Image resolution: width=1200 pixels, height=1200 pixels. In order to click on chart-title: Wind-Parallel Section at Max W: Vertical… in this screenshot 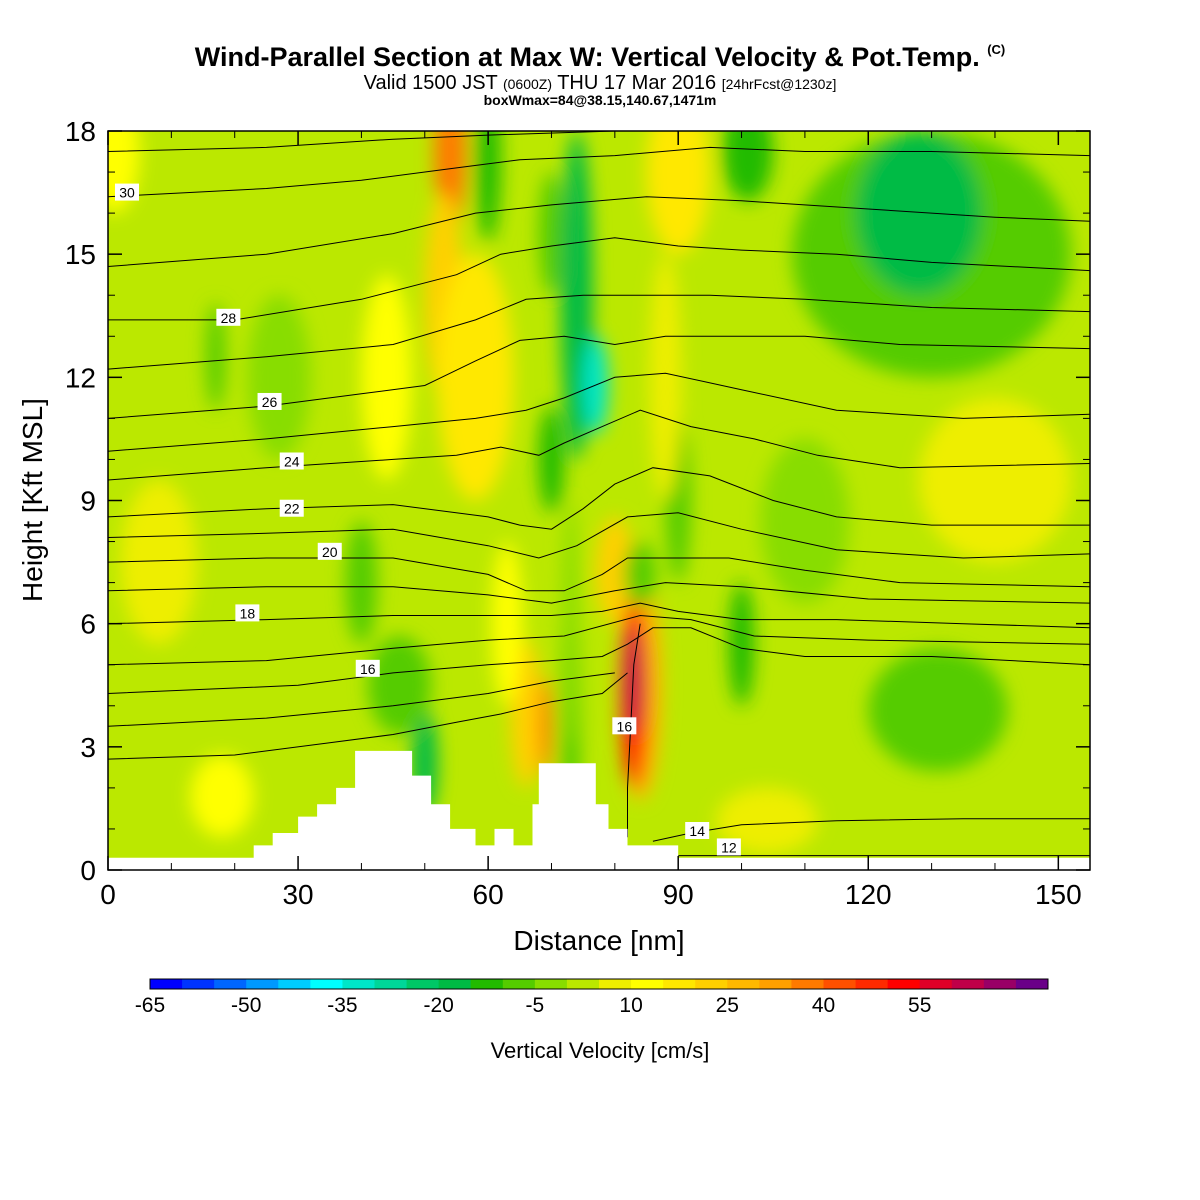, I will do `click(600, 57)`.